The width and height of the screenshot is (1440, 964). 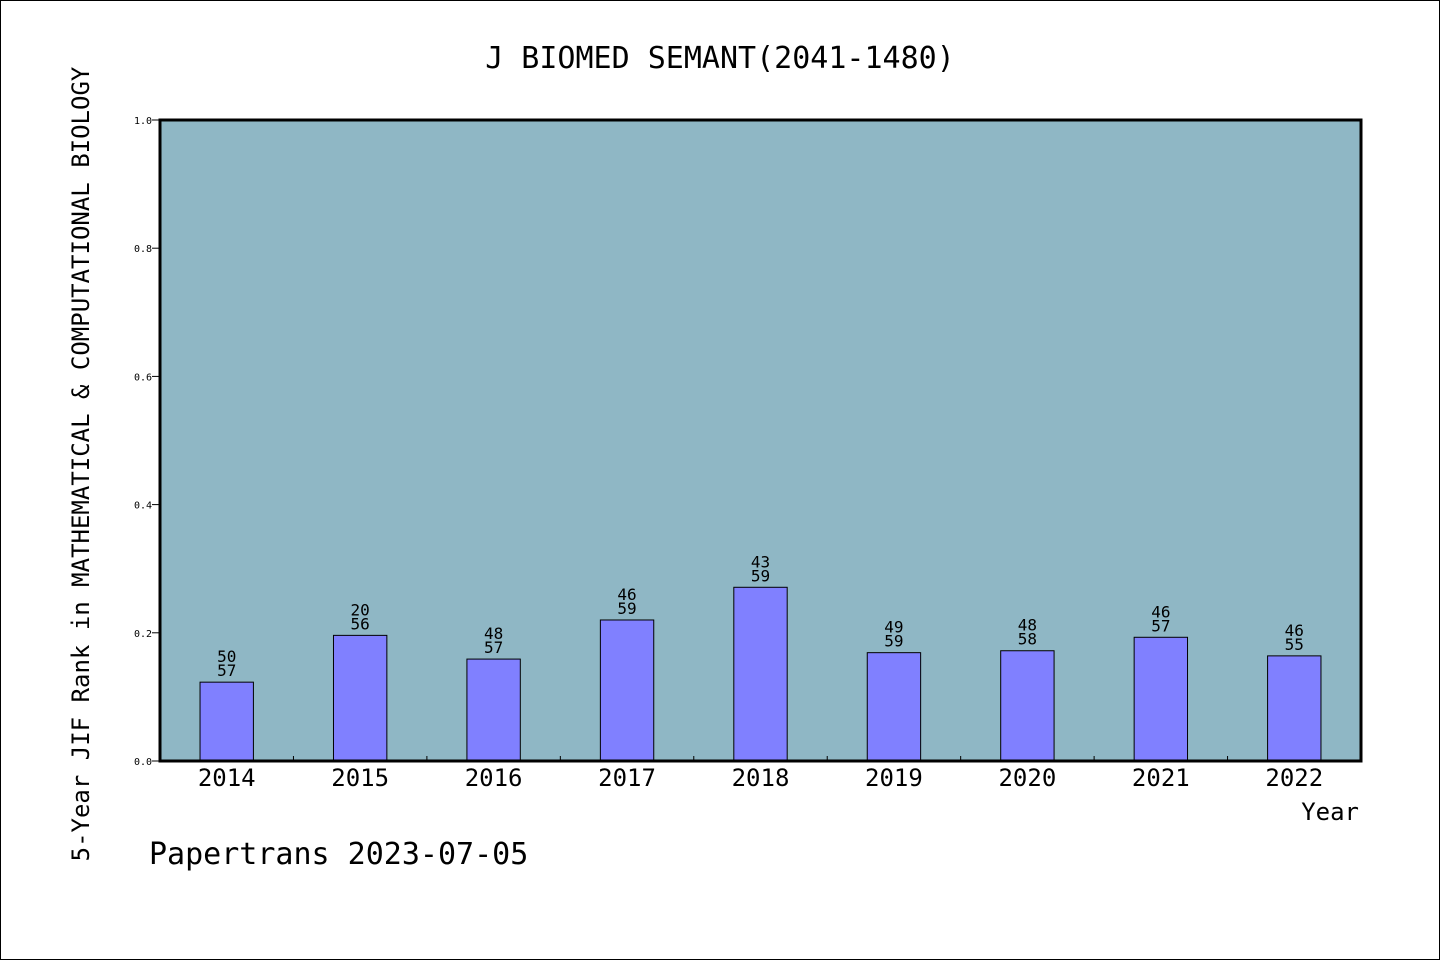 What do you see at coordinates (147, 442) in the screenshot?
I see `y-axis-ticks: 0.0 0.2 0.4 0.6 0.8 1.0` at bounding box center [147, 442].